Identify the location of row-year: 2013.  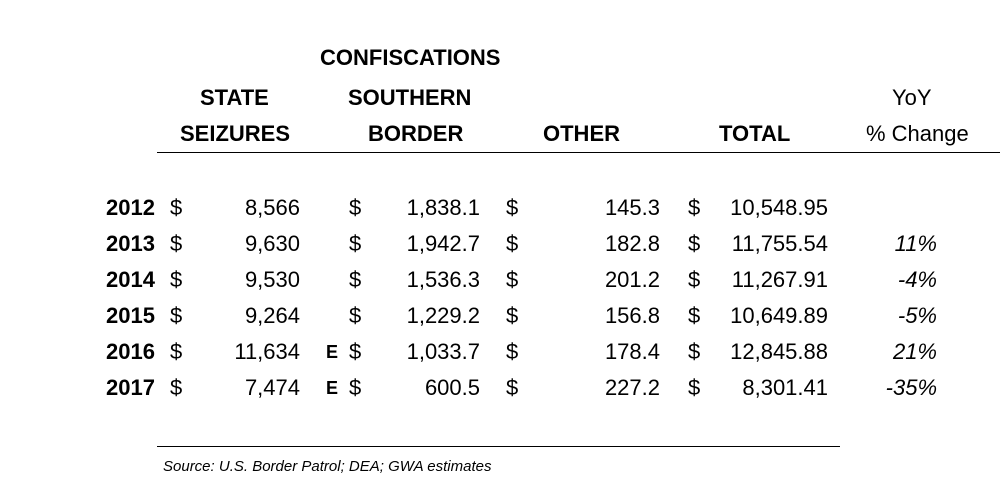
(130, 243).